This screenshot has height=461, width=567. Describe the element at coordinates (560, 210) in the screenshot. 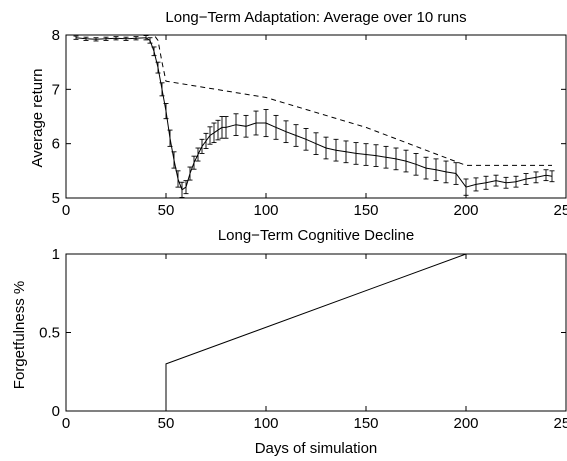

I see `plot1-xtick-label: 250` at that location.